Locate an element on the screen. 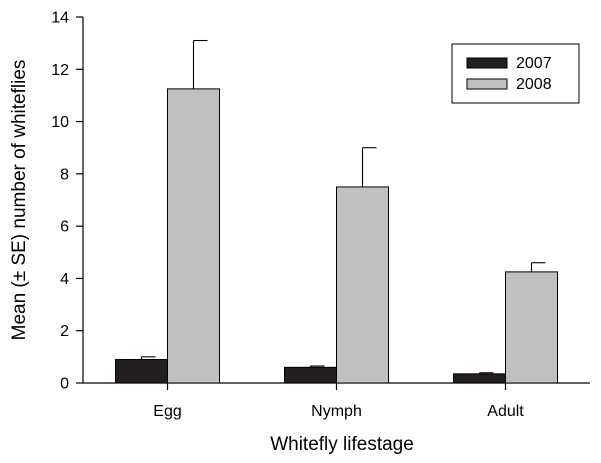 This screenshot has width=601, height=463. y-tick-label: 10 is located at coordinates (60, 122).